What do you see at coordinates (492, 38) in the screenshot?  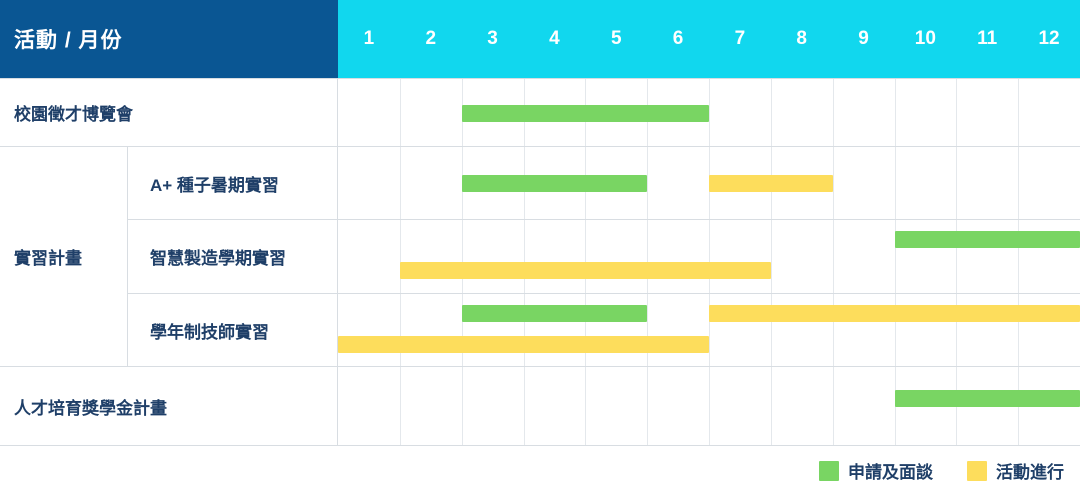 I see `month-header-3: 3` at bounding box center [492, 38].